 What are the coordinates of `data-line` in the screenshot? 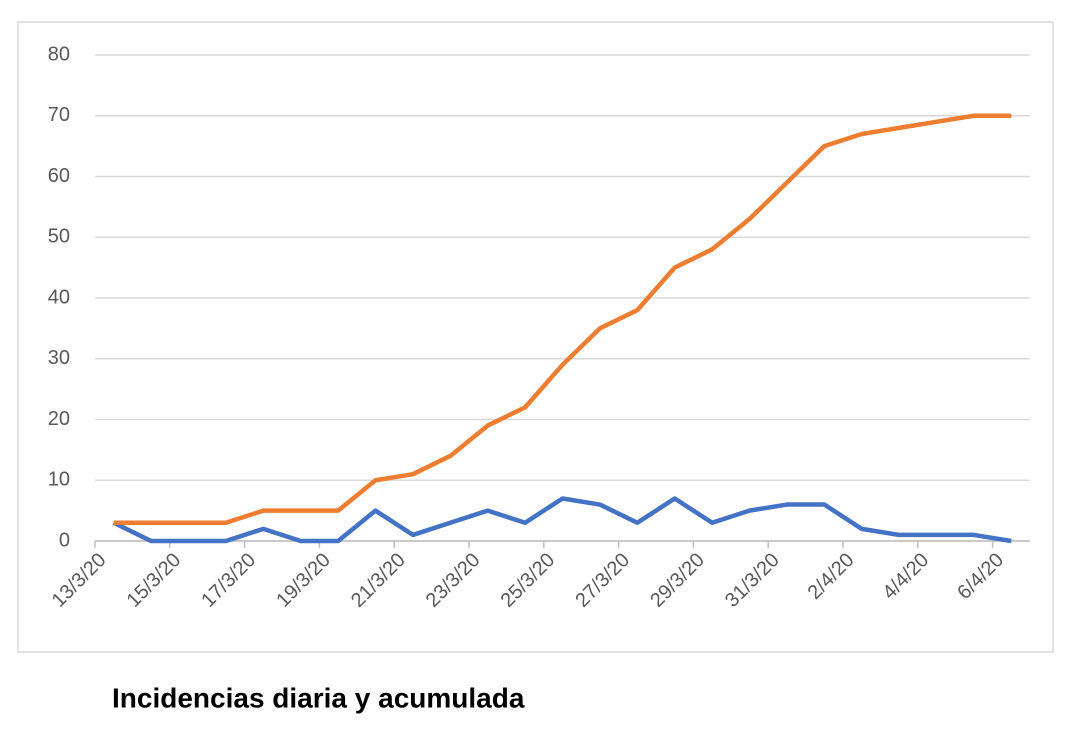 It's located at (562, 520).